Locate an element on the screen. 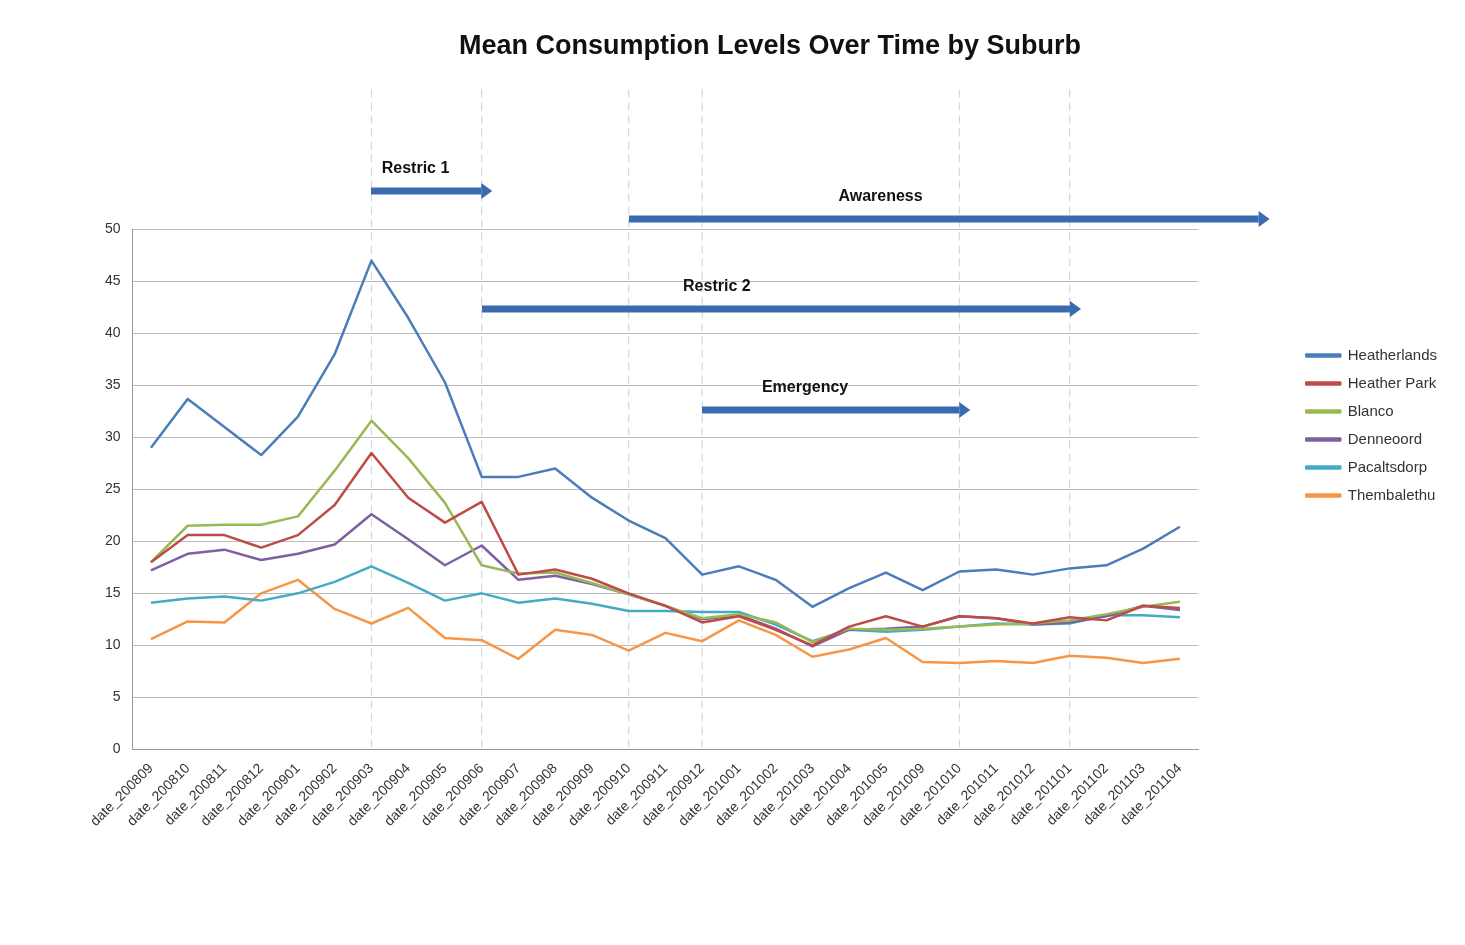 The image size is (1465, 945). y-tick-label: 30 is located at coordinates (112, 436).